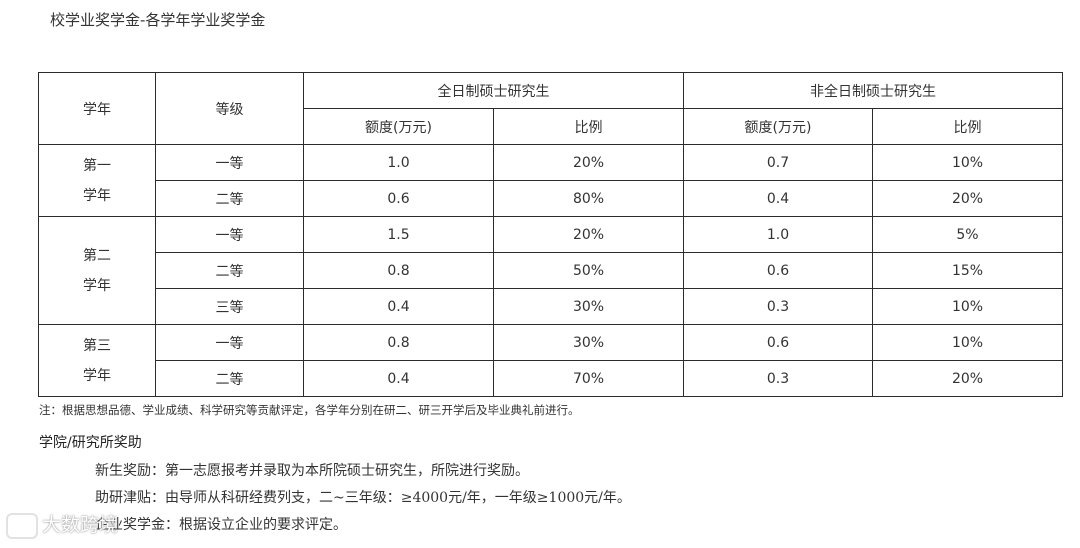 This screenshot has height=548, width=1080. I want to click on header-fulltime-ratio: 比例, so click(588, 126).